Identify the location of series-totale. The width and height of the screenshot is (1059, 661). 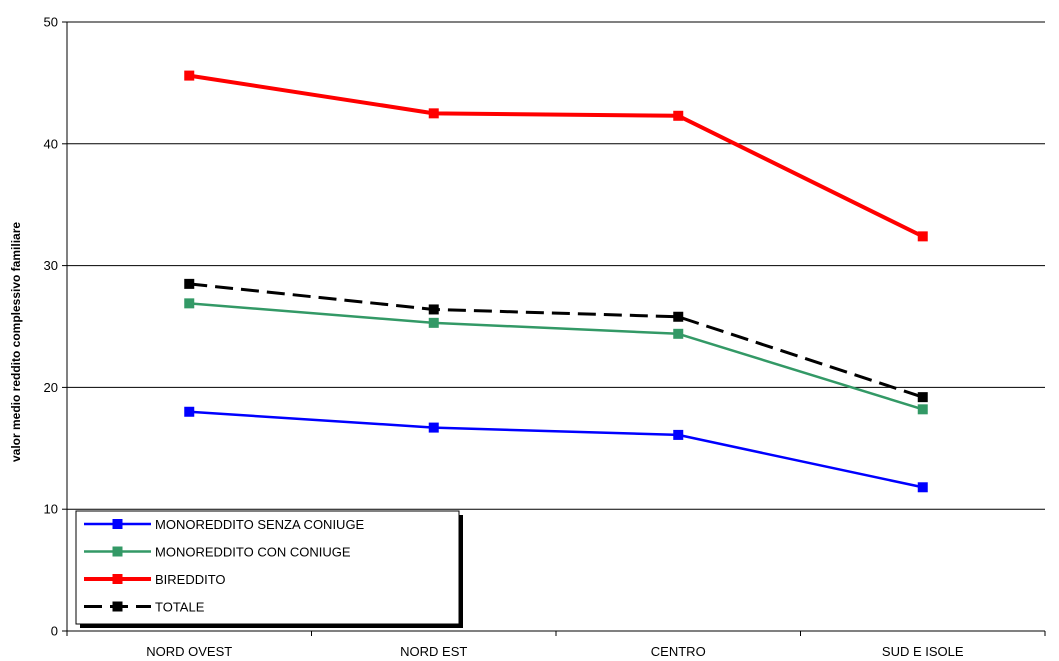
(556, 340).